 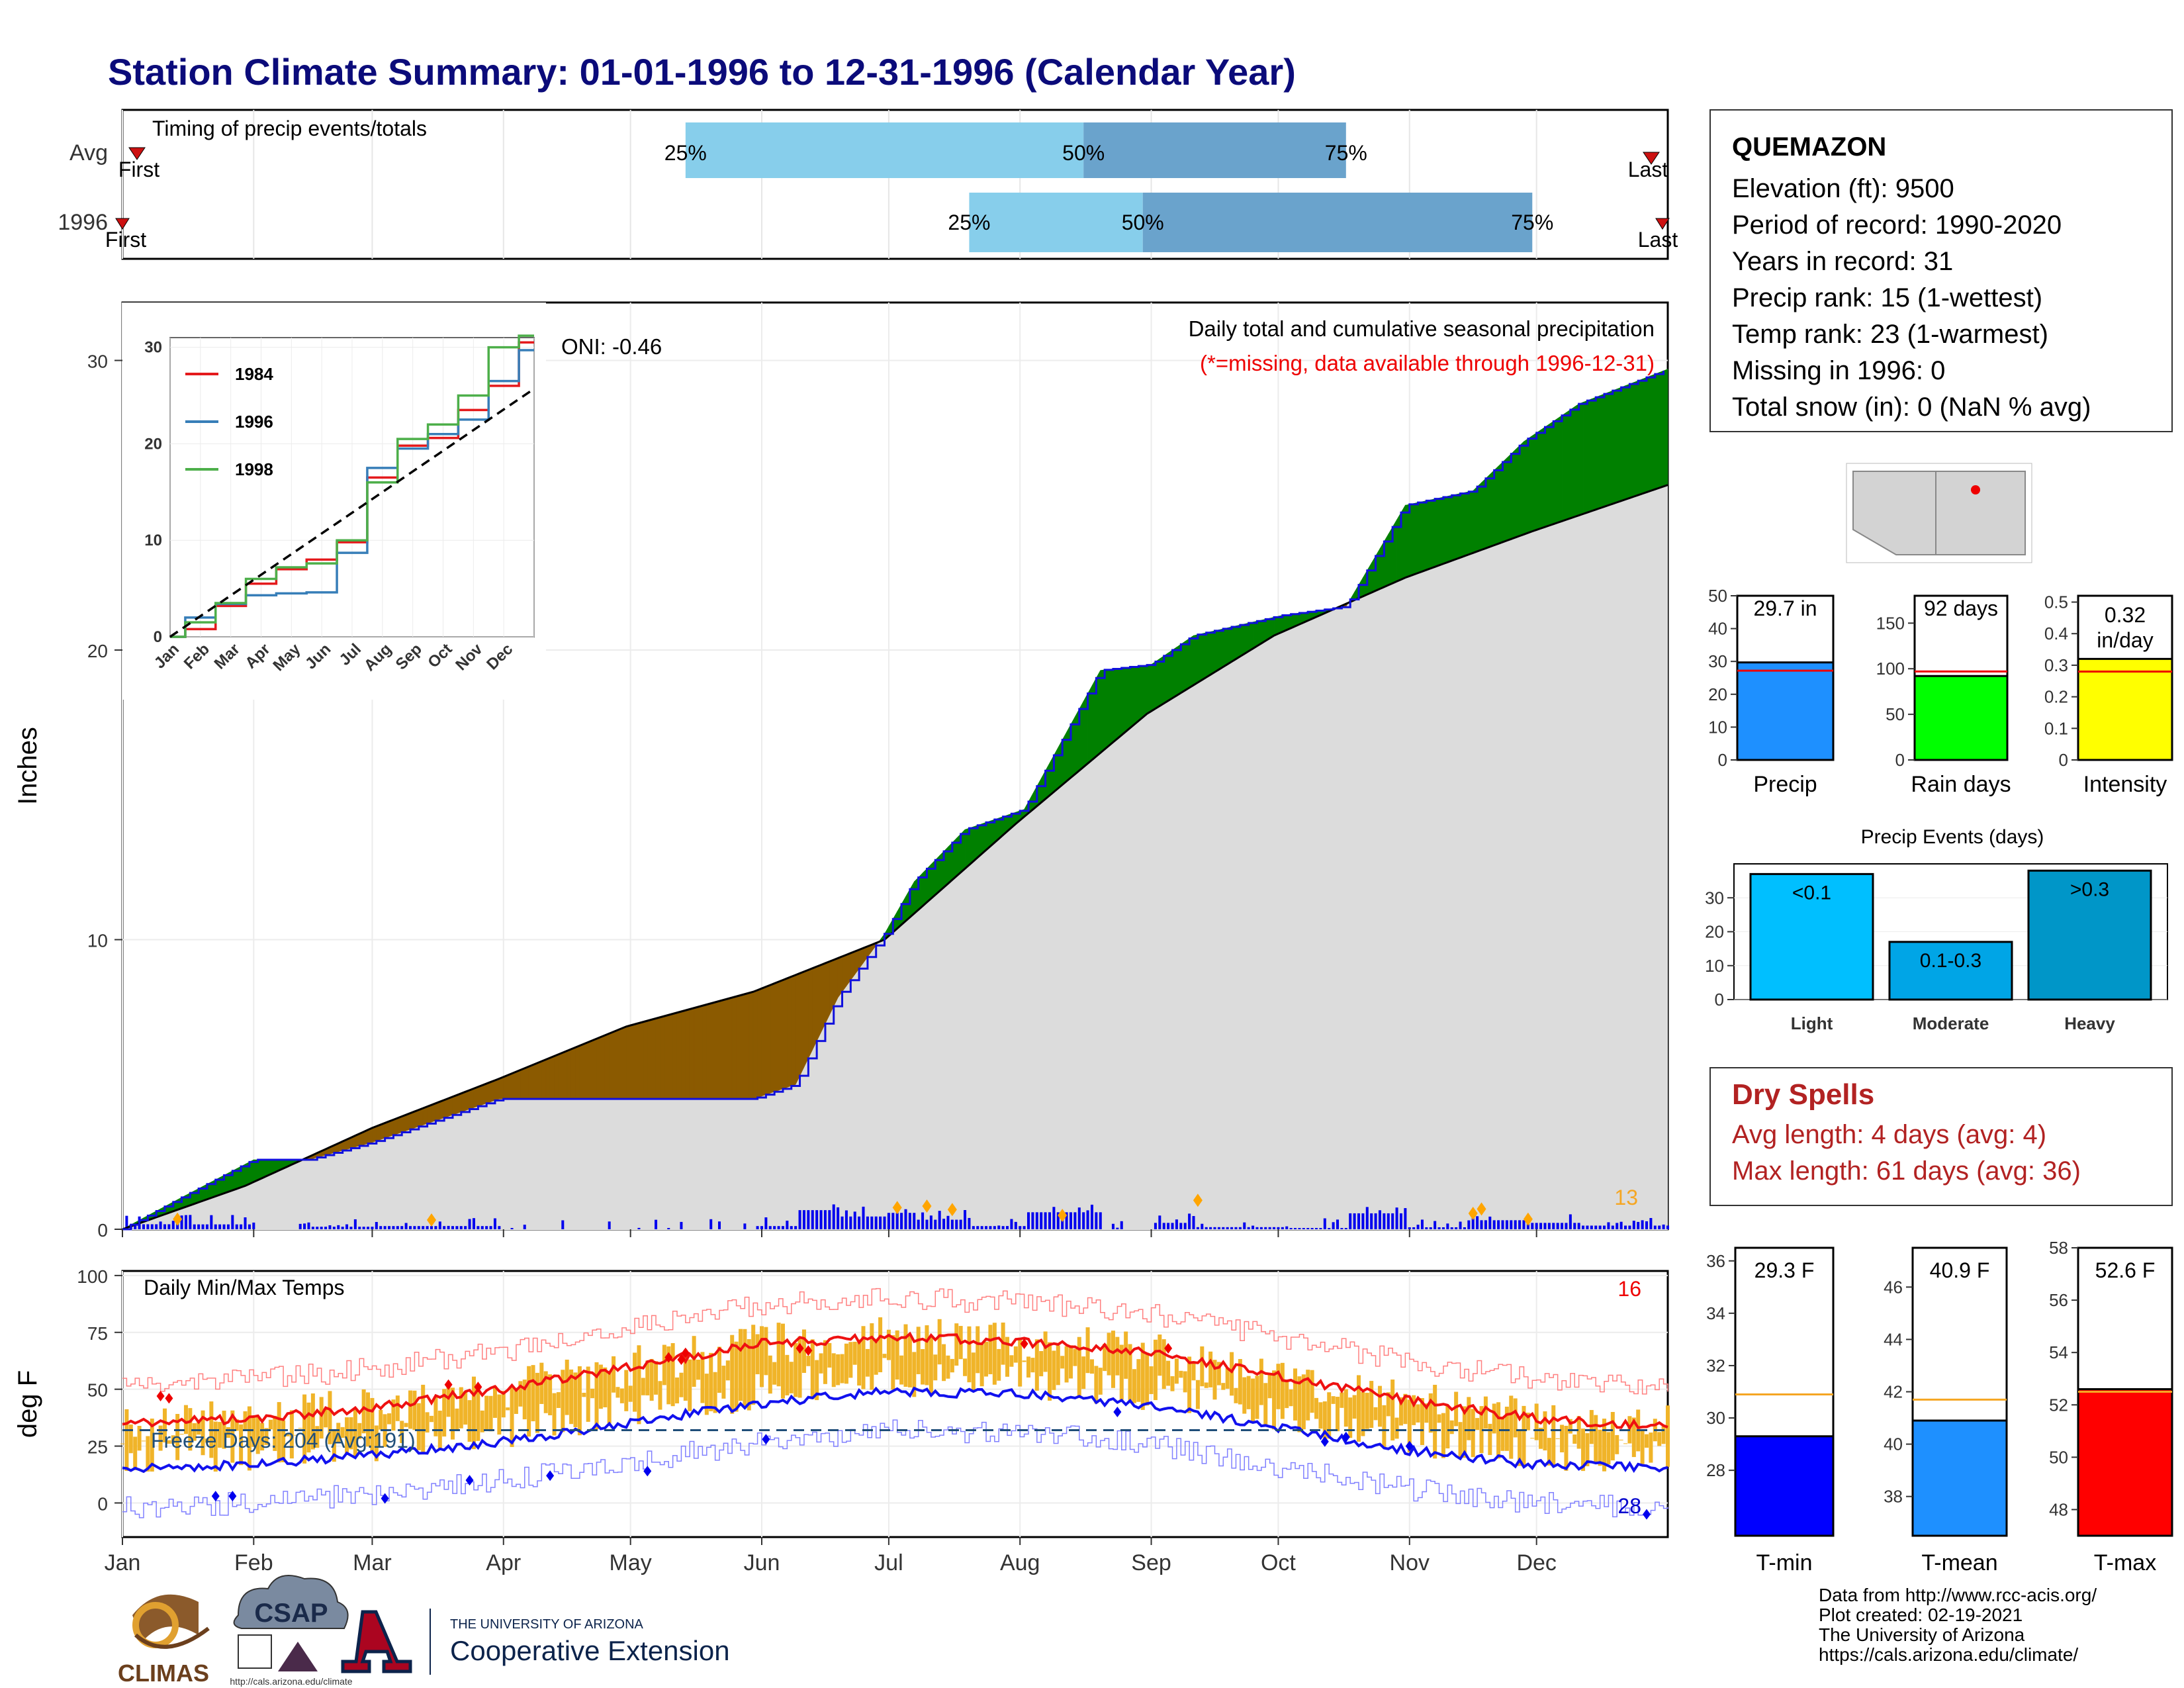 I want to click on temp-summary-ytick-label: 44, so click(x=1894, y=1339).